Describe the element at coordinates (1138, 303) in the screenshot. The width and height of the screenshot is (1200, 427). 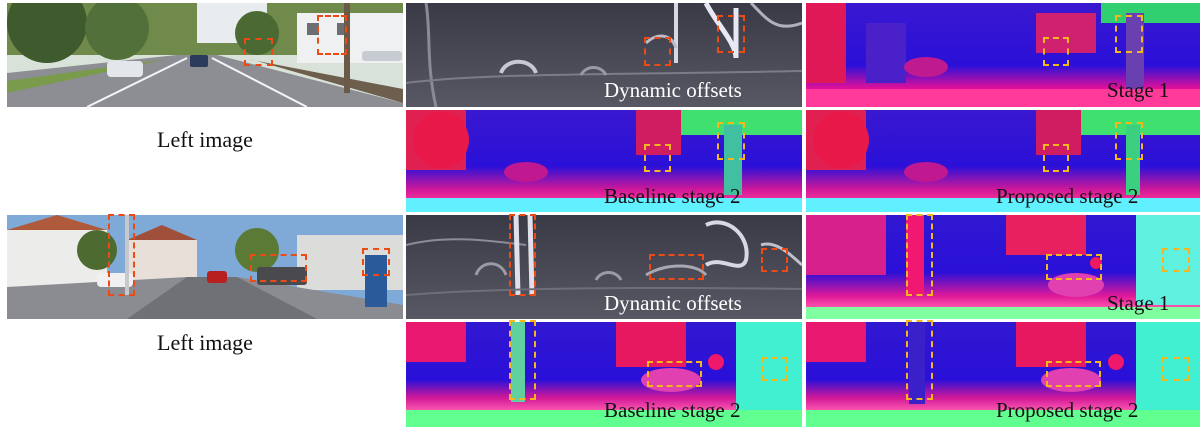
I see `stage1-caption-2: Stage 1` at that location.